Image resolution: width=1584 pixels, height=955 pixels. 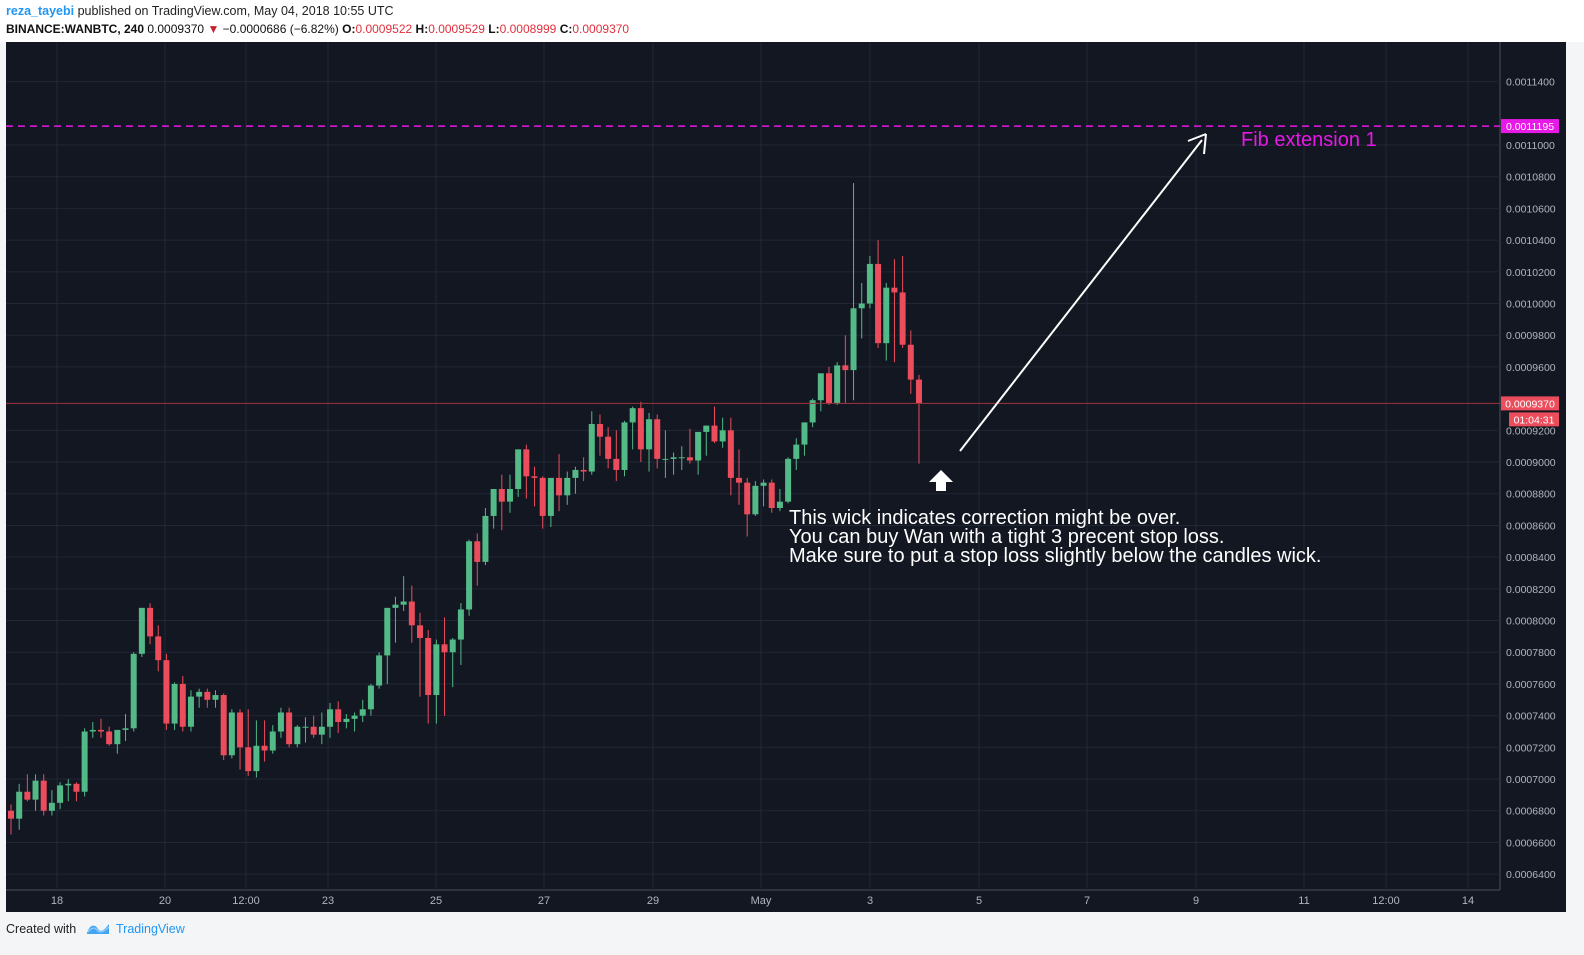 I want to click on price-tick-label: 0.0007000, so click(x=1531, y=780).